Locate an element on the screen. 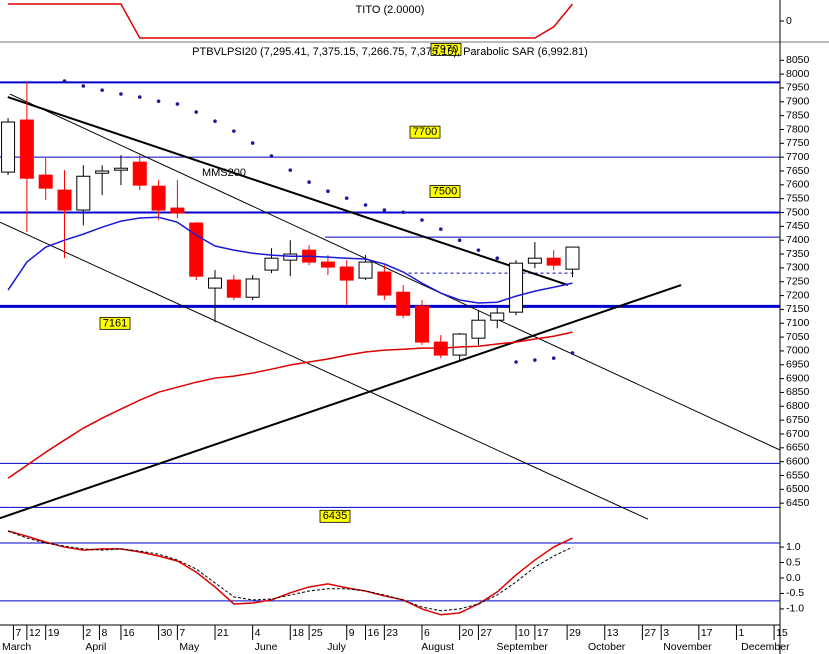 This screenshot has width=829, height=654. y-tick-label: 8050 is located at coordinates (798, 60).